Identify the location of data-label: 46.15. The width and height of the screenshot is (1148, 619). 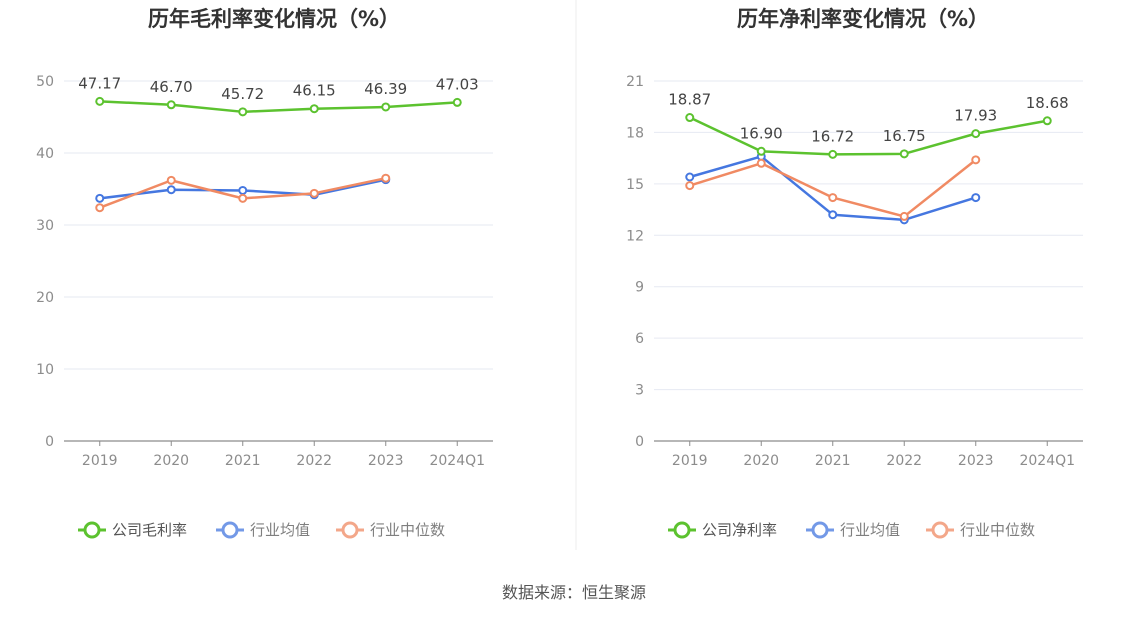
(314, 91).